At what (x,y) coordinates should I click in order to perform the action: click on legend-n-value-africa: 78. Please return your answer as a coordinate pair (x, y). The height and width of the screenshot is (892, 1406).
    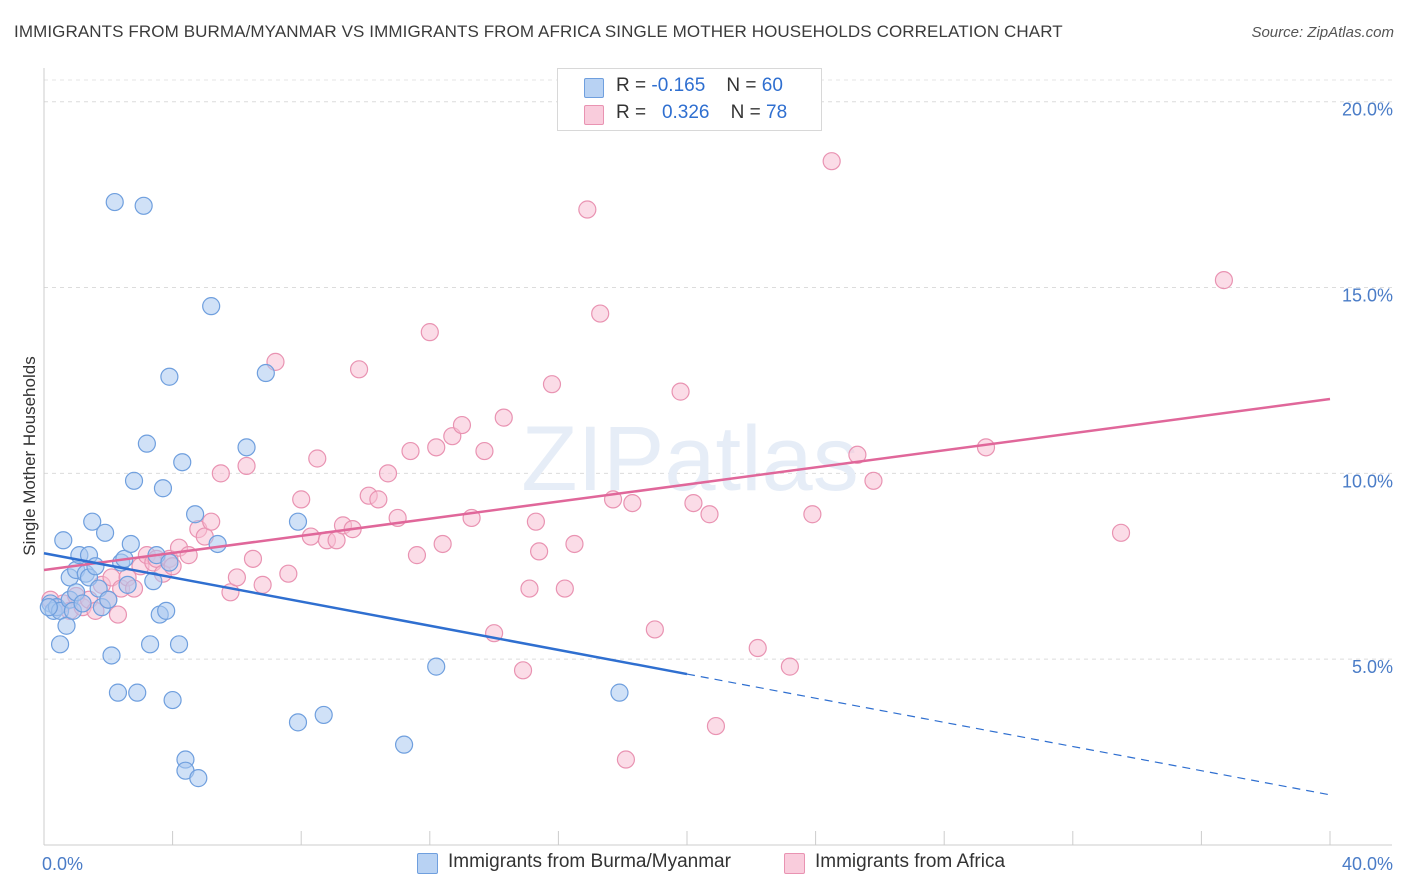
    Looking at the image, I should click on (777, 112).